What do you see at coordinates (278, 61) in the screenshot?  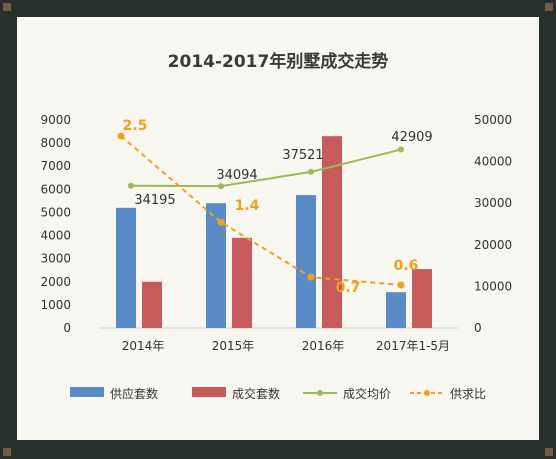 I see `chart-title: 2014-2017年别墅成交走势` at bounding box center [278, 61].